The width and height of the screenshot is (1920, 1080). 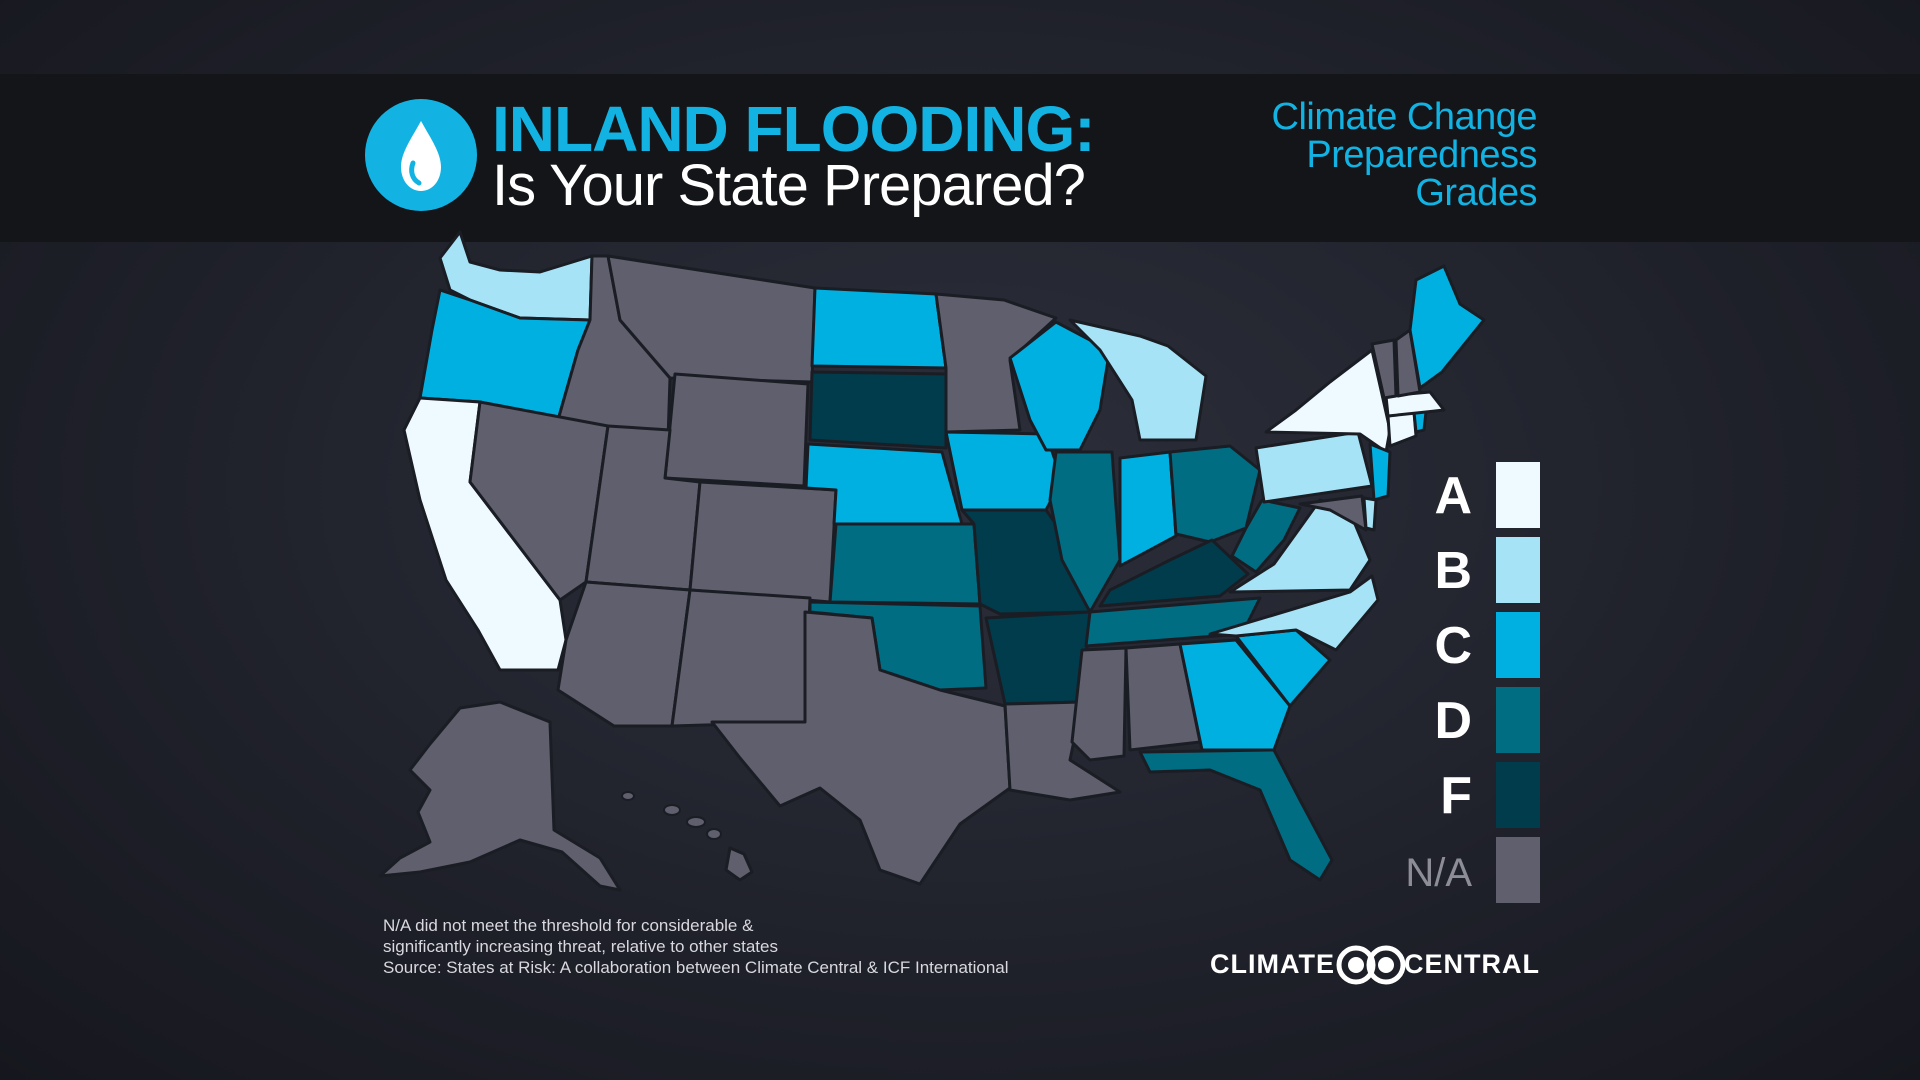 What do you see at coordinates (1038, 658) in the screenshot?
I see `state-ar` at bounding box center [1038, 658].